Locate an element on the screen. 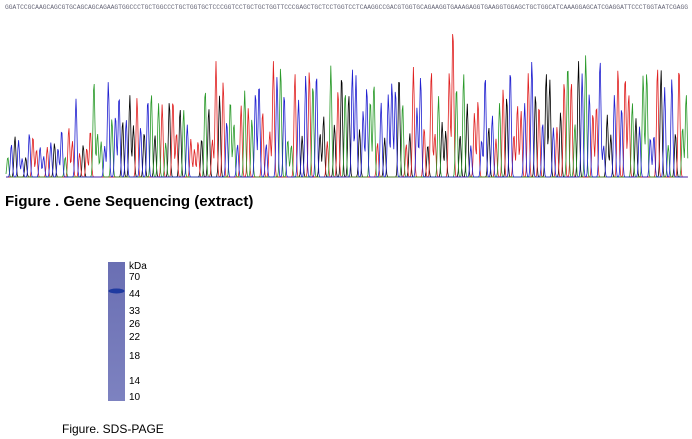  marker-label: 18 is located at coordinates (135, 356).